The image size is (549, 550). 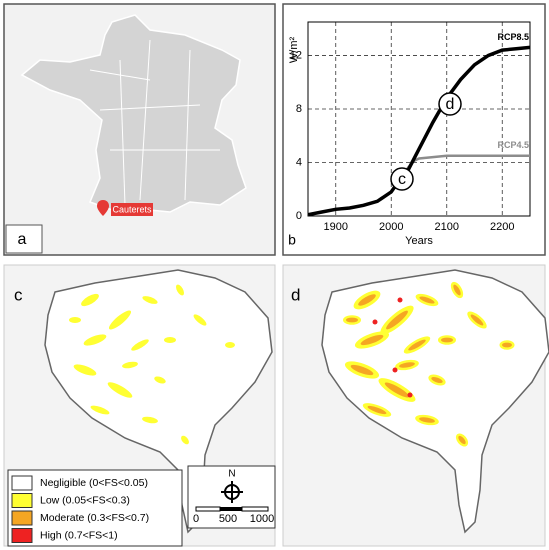 What do you see at coordinates (419, 131) in the screenshot?
I see `series-line` at bounding box center [419, 131].